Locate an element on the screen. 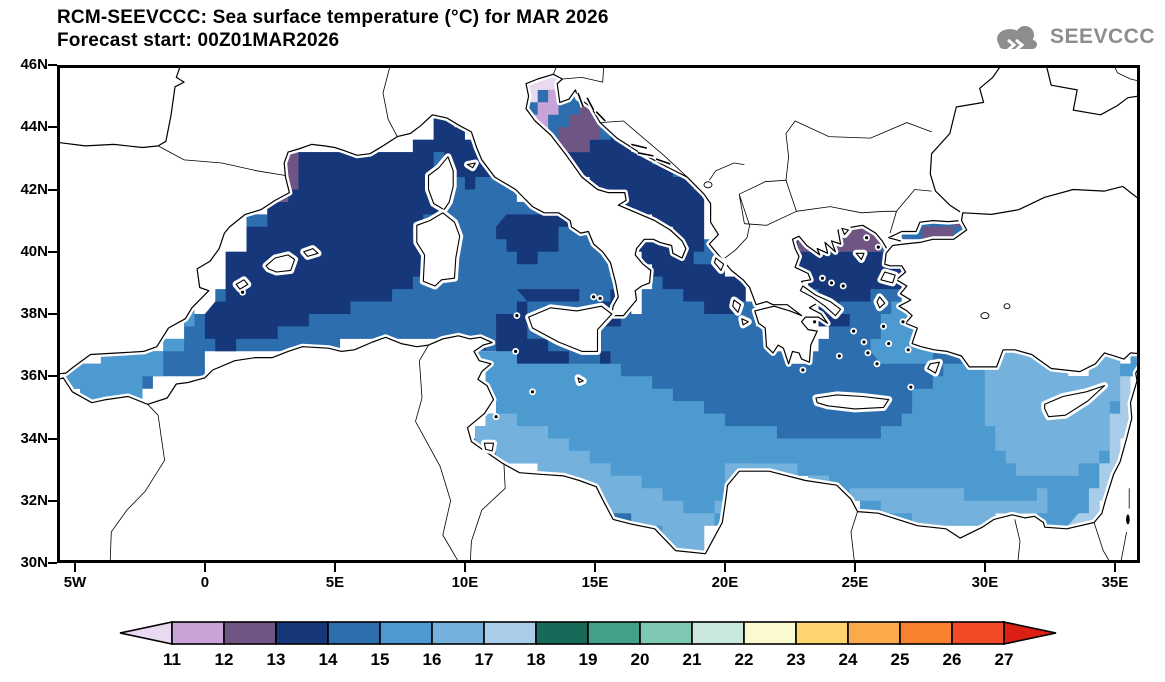 The image size is (1165, 682). colorbar: 11 12 13 14 15 16 17 18 19 20 21 22 23 24 25 26 27 is located at coordinates (588, 644).